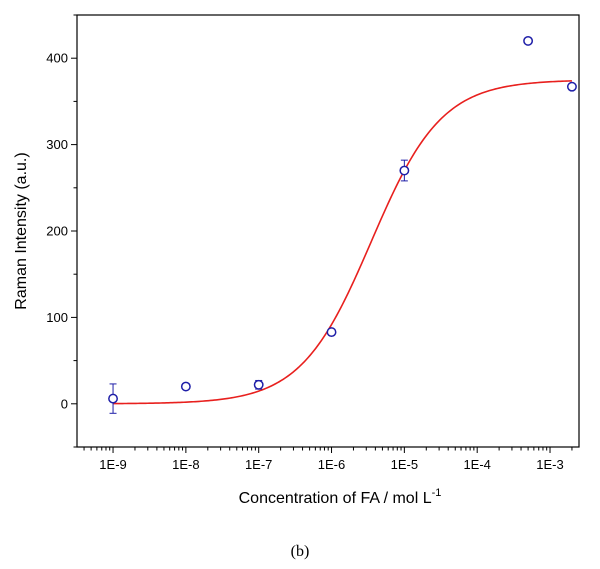  I want to click on x-tick-label: 1E-9, so click(112, 464).